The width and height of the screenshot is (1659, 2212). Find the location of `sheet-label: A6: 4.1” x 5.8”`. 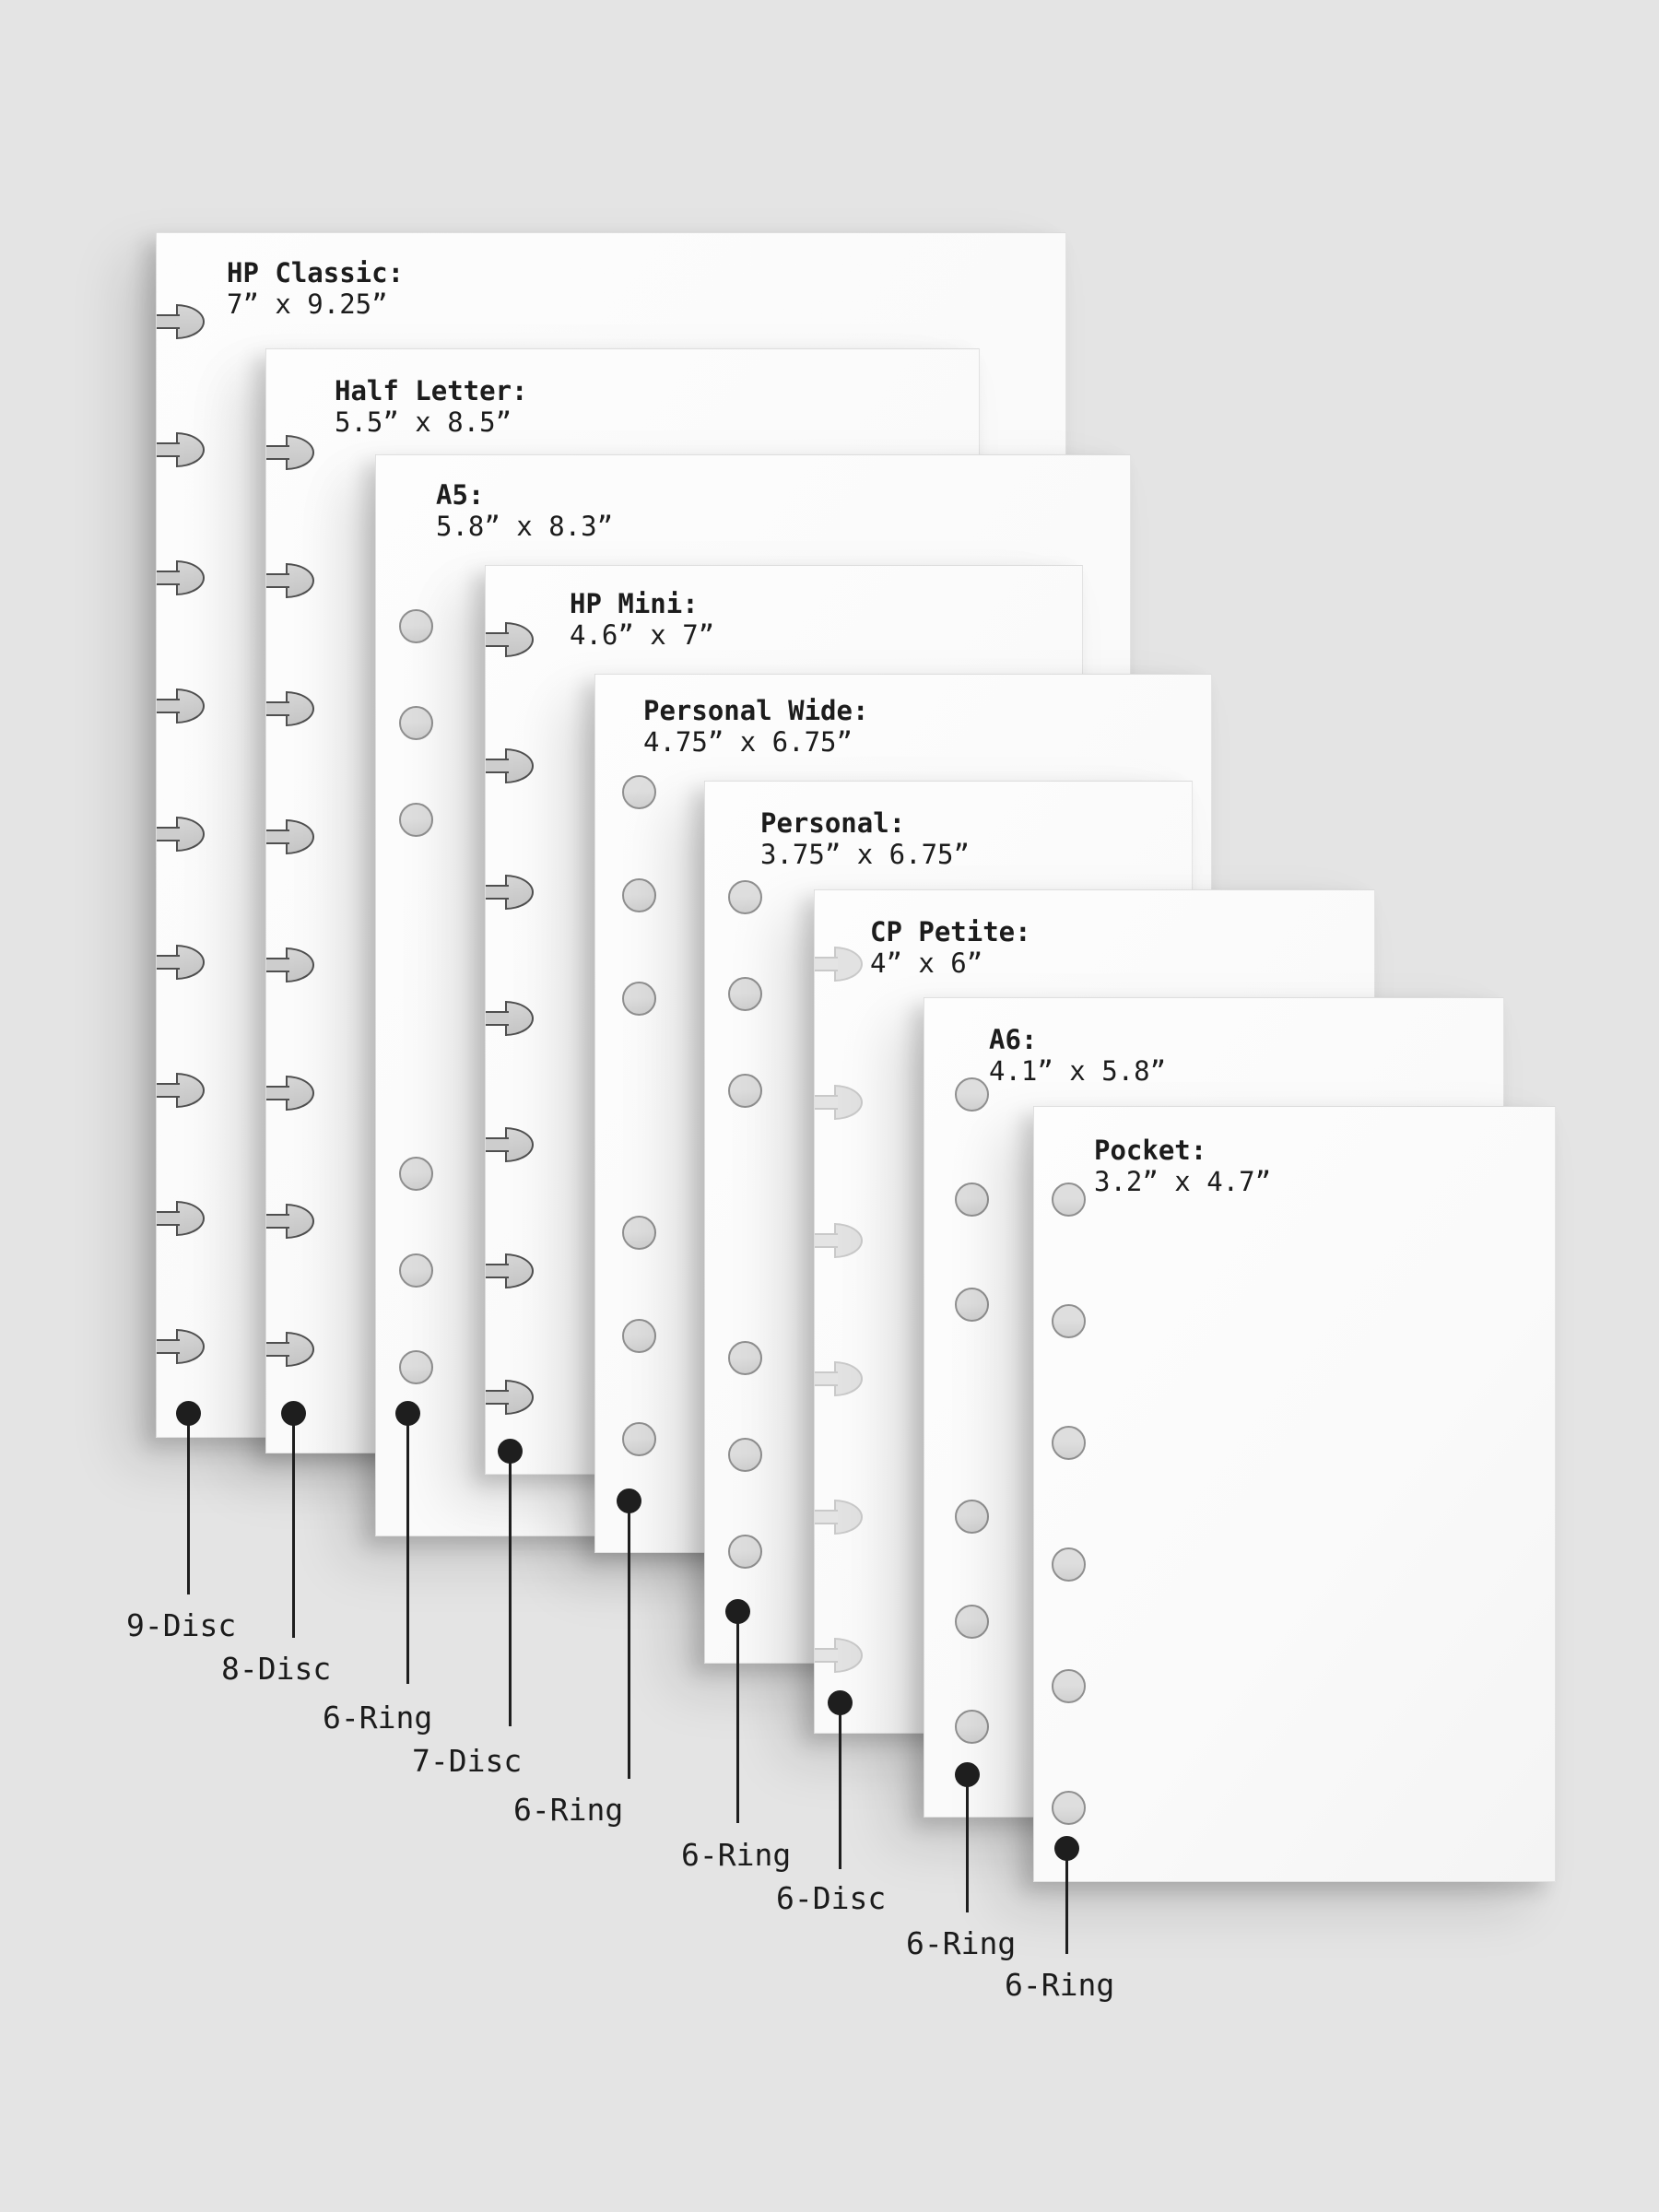

sheet-label: A6: 4.1” x 5.8” is located at coordinates (1077, 1055).